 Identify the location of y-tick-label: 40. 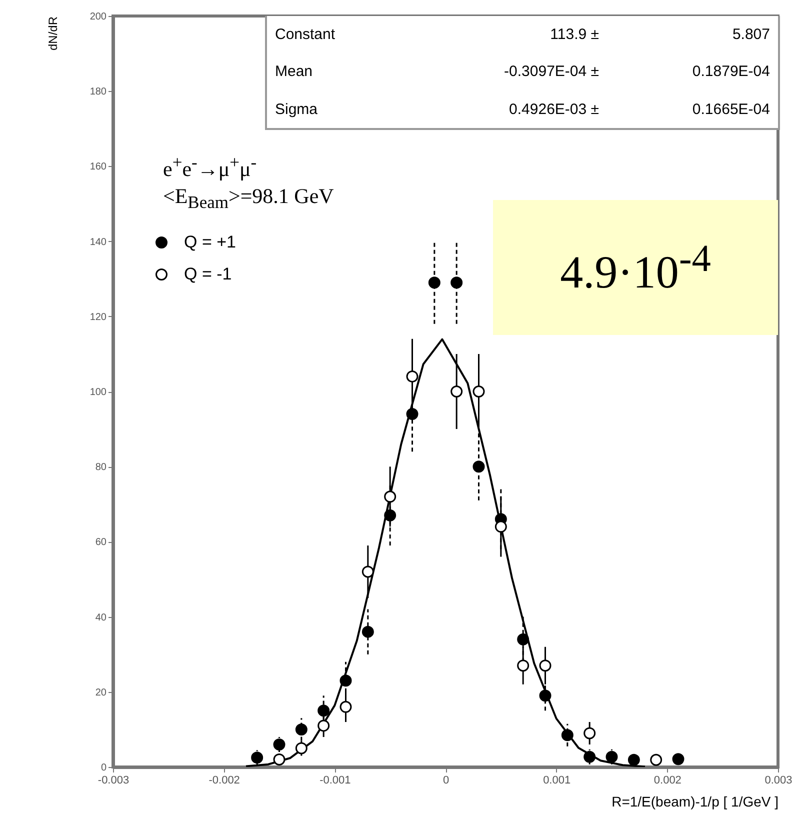
(101, 618).